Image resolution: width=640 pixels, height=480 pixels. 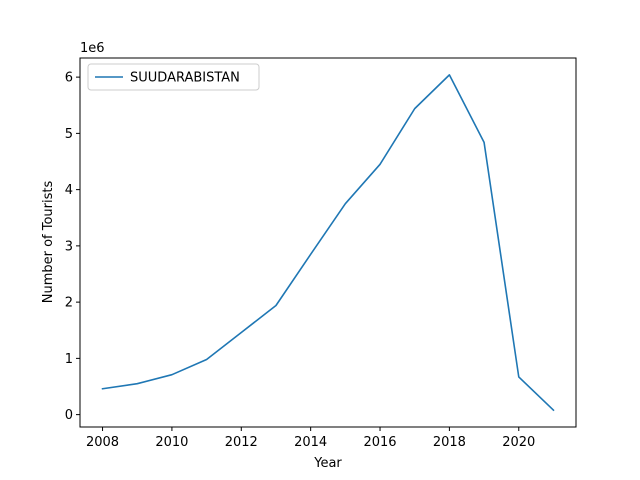 What do you see at coordinates (69, 359) in the screenshot?
I see `y-tick-label: 1` at bounding box center [69, 359].